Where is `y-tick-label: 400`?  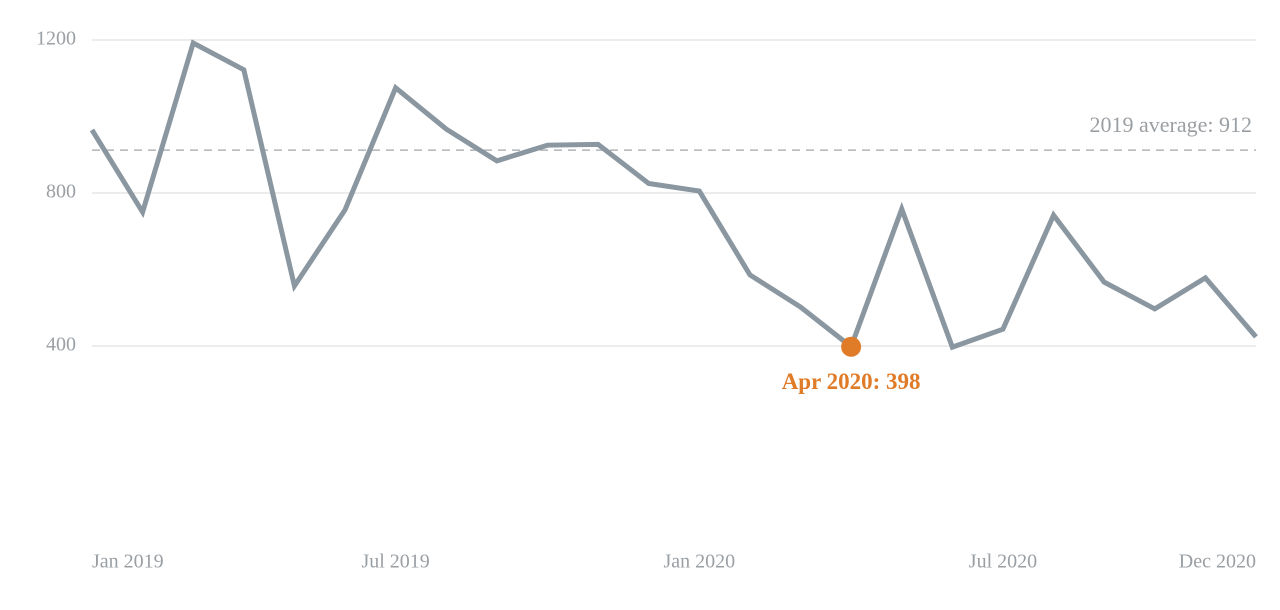 y-tick-label: 400 is located at coordinates (61, 345).